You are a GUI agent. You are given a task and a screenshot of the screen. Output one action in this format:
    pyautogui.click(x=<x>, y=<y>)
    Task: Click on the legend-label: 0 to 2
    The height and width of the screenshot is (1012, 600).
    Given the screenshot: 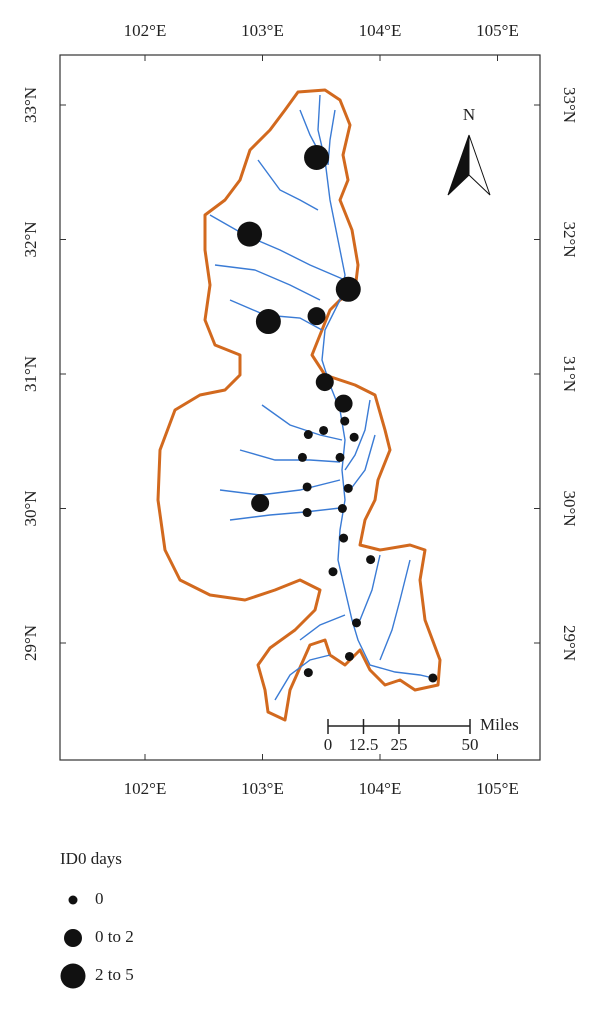 What is the action you would take?
    pyautogui.click(x=114, y=936)
    